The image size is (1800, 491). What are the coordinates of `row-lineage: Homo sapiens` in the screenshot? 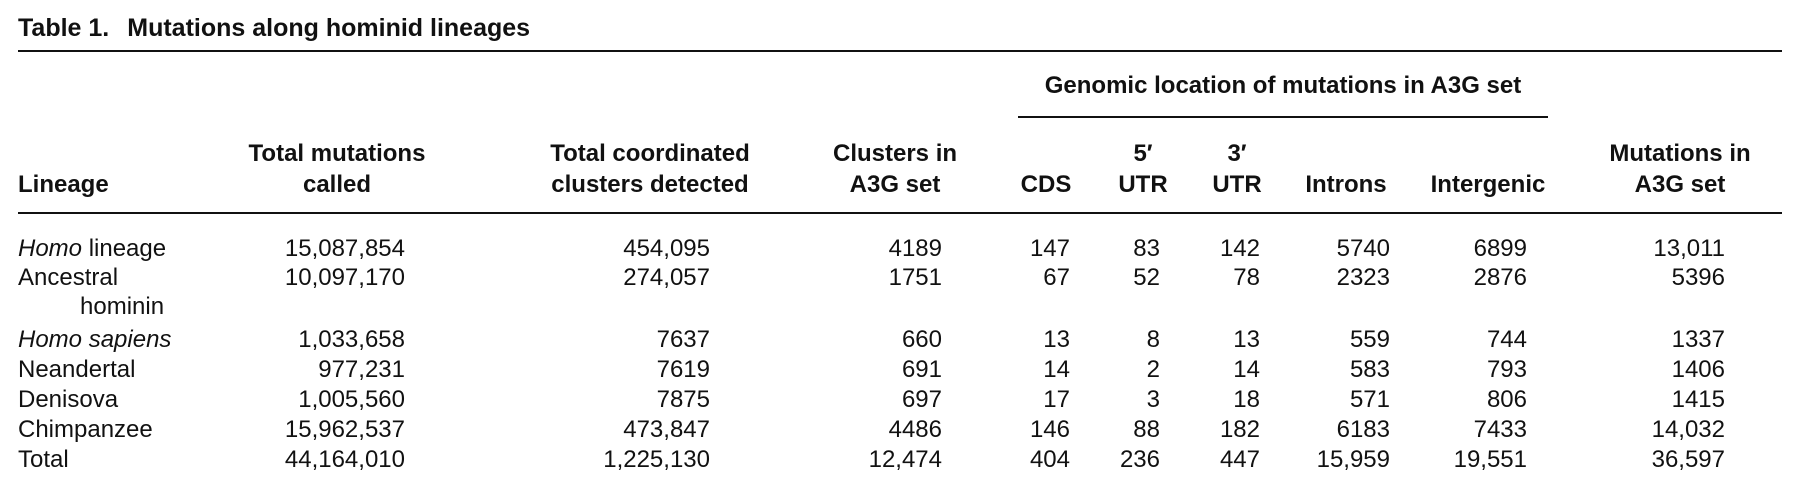 It's located at (94, 339).